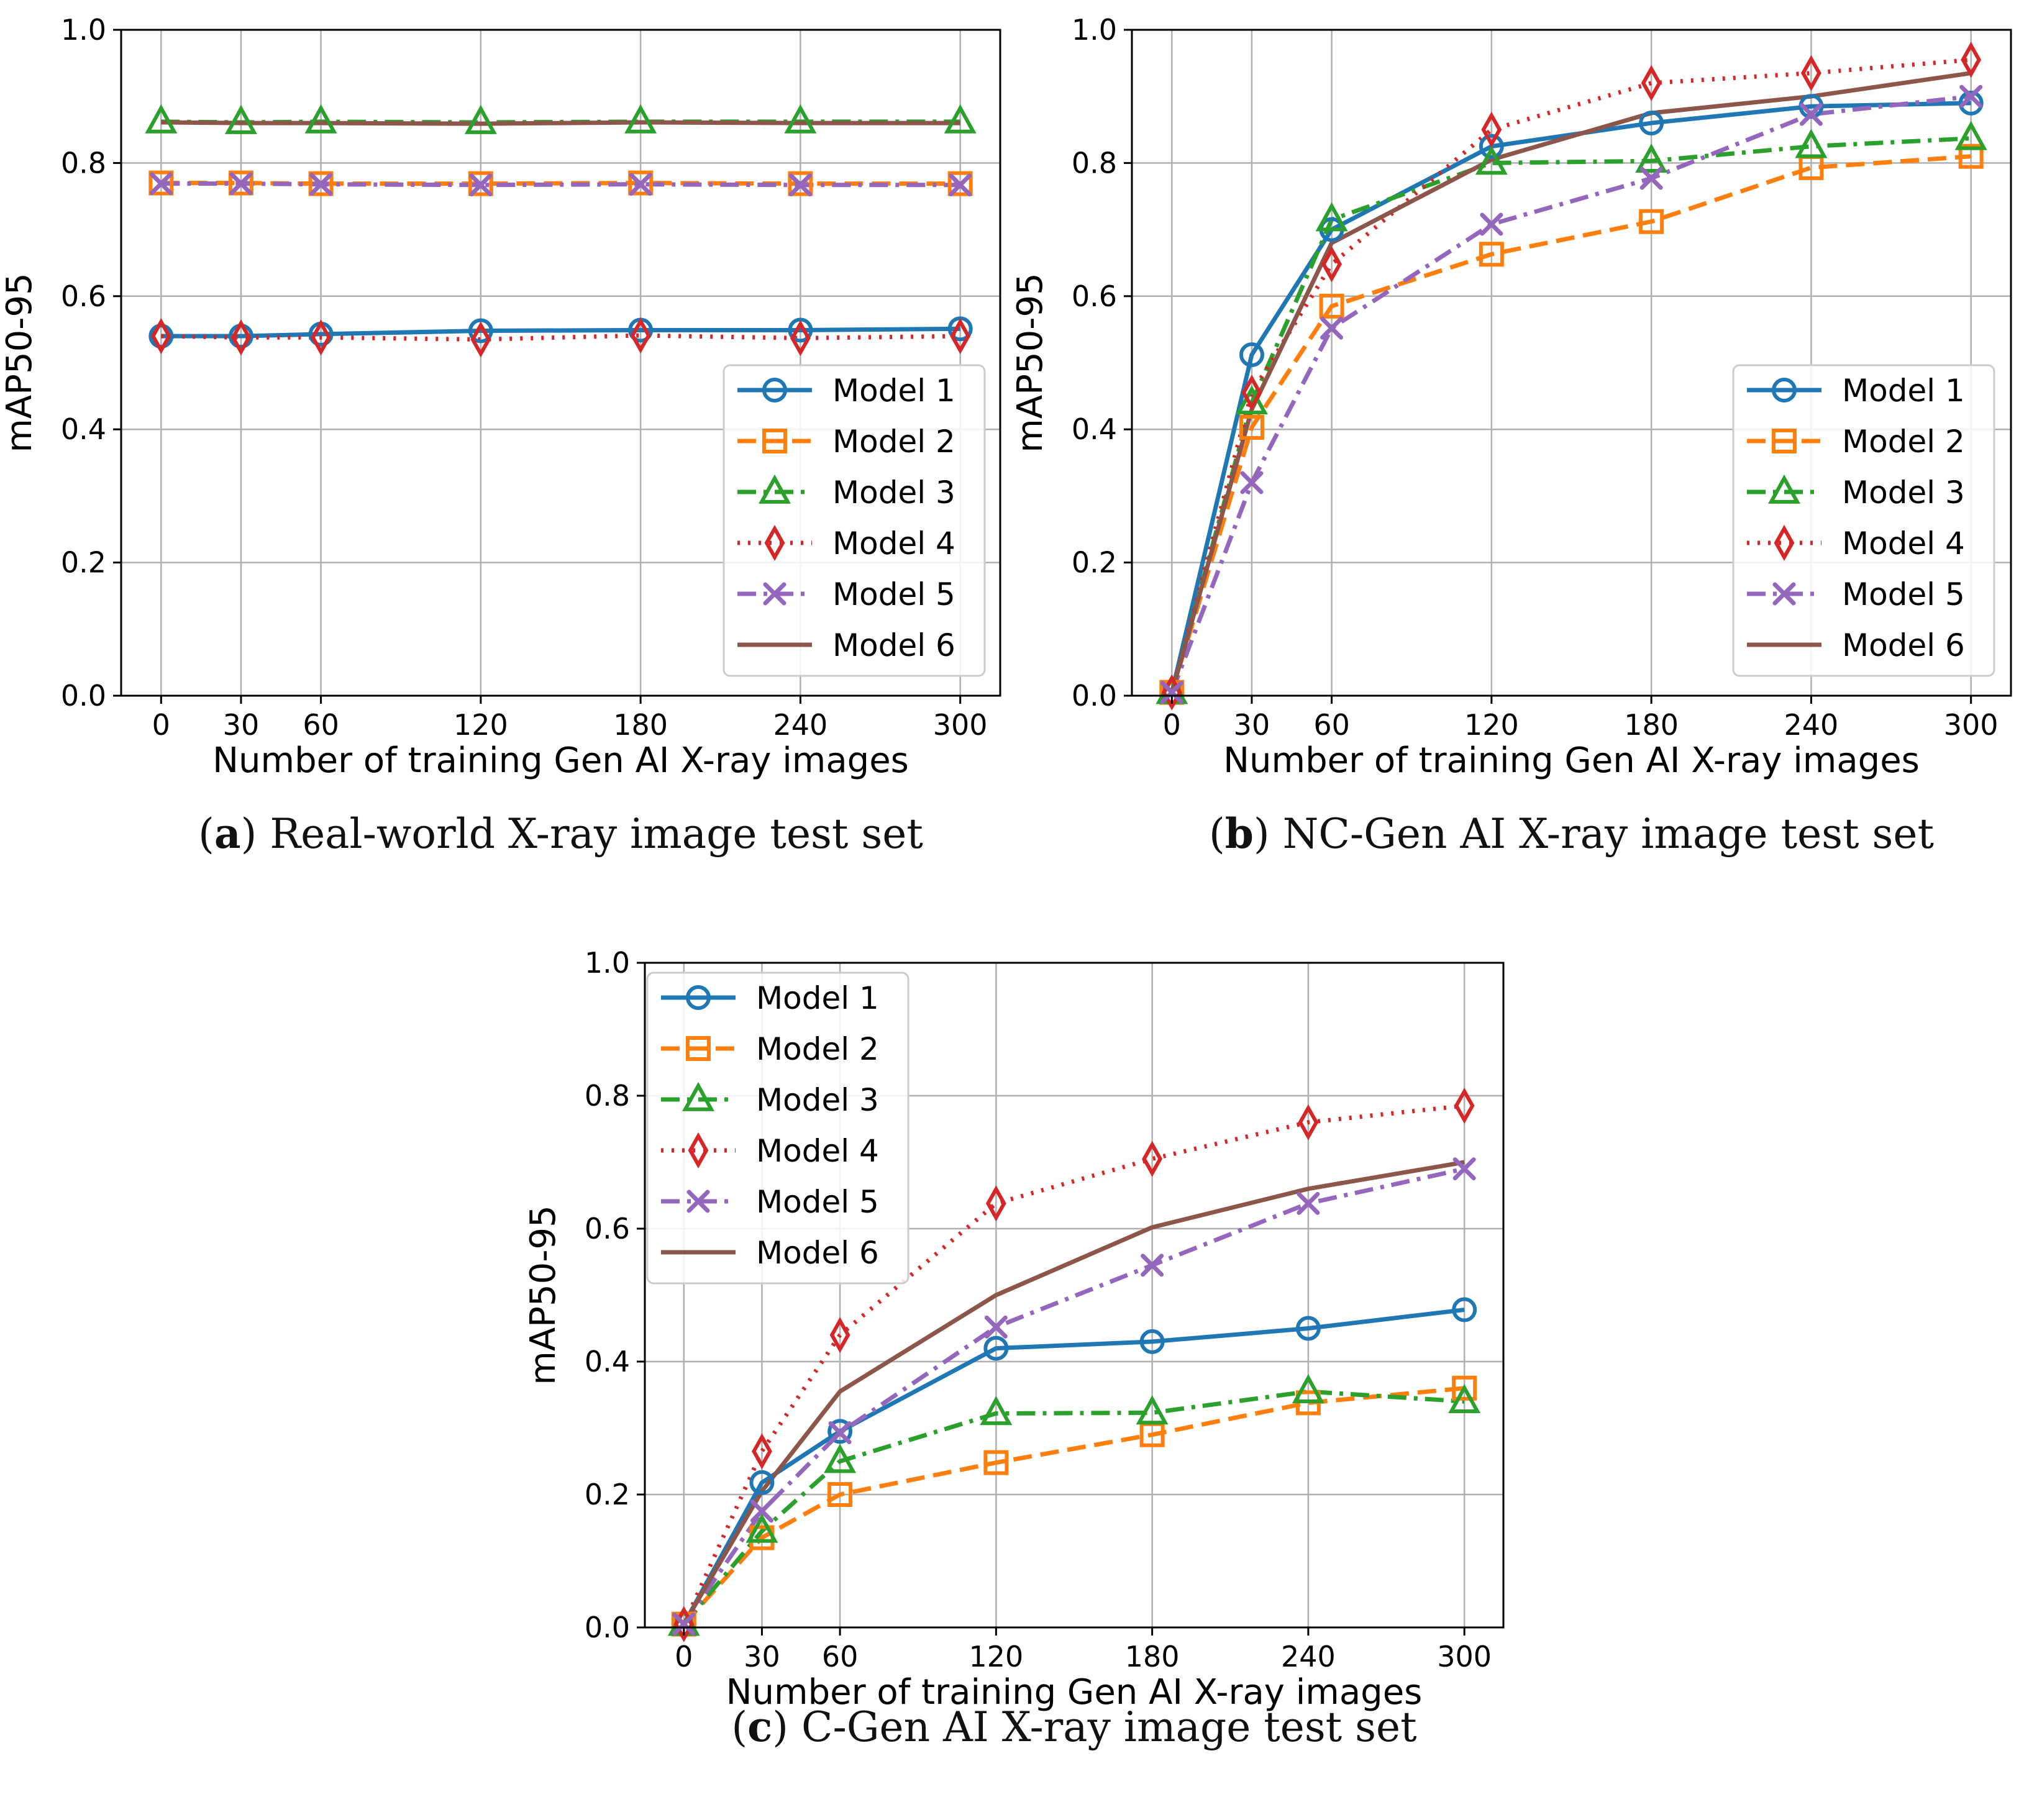 The width and height of the screenshot is (2024, 1820). I want to click on legend-label-model-2: Model 2, so click(817, 1049).